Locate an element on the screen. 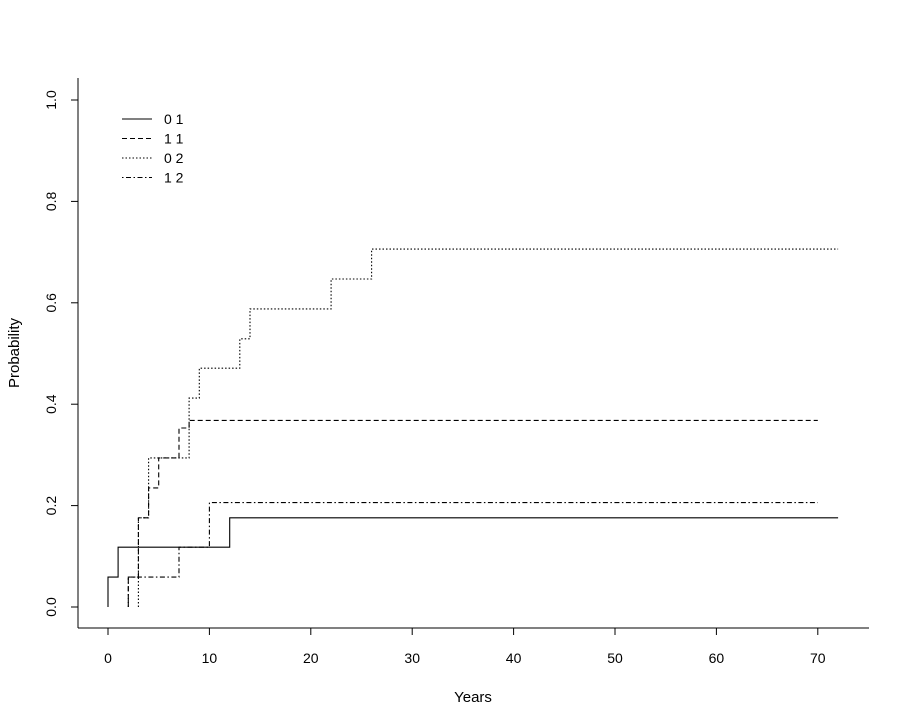 The height and width of the screenshot is (726, 910). y-tick-label: 0.0 is located at coordinates (51, 607).